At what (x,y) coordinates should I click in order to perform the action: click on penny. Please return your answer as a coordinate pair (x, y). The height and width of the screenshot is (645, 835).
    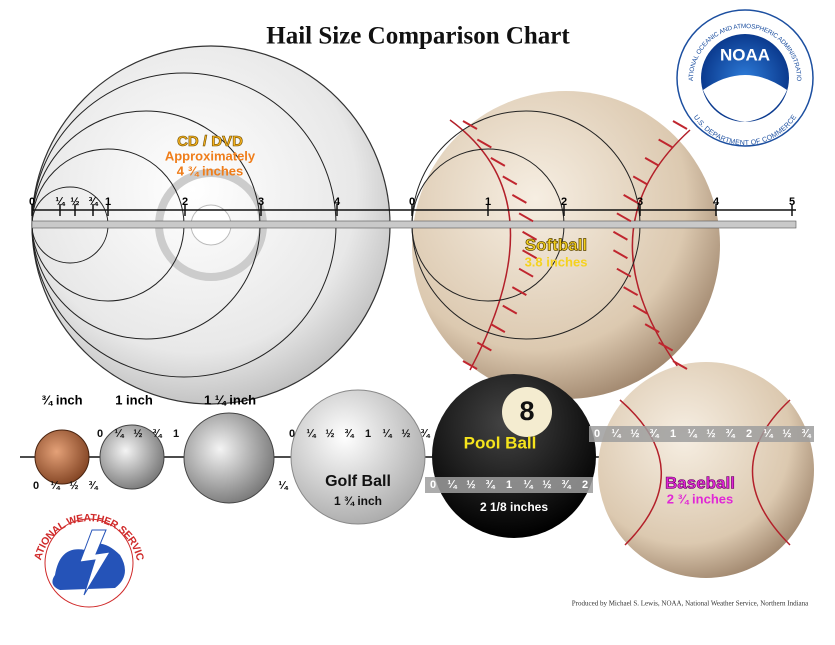
    Looking at the image, I should click on (62, 457).